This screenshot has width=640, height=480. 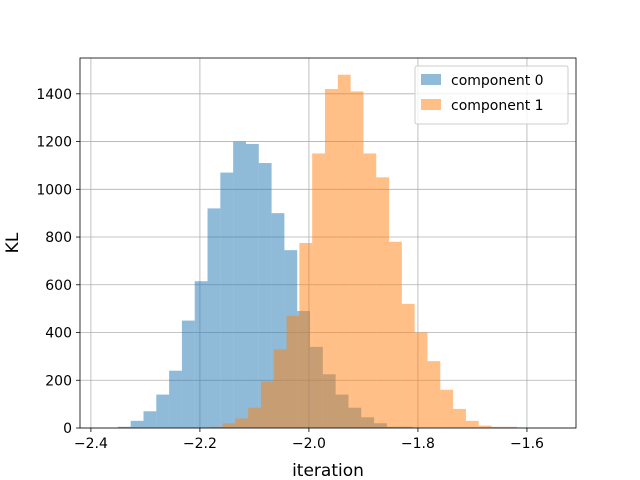 I want to click on legend: component 0 component 1, so click(x=491, y=95).